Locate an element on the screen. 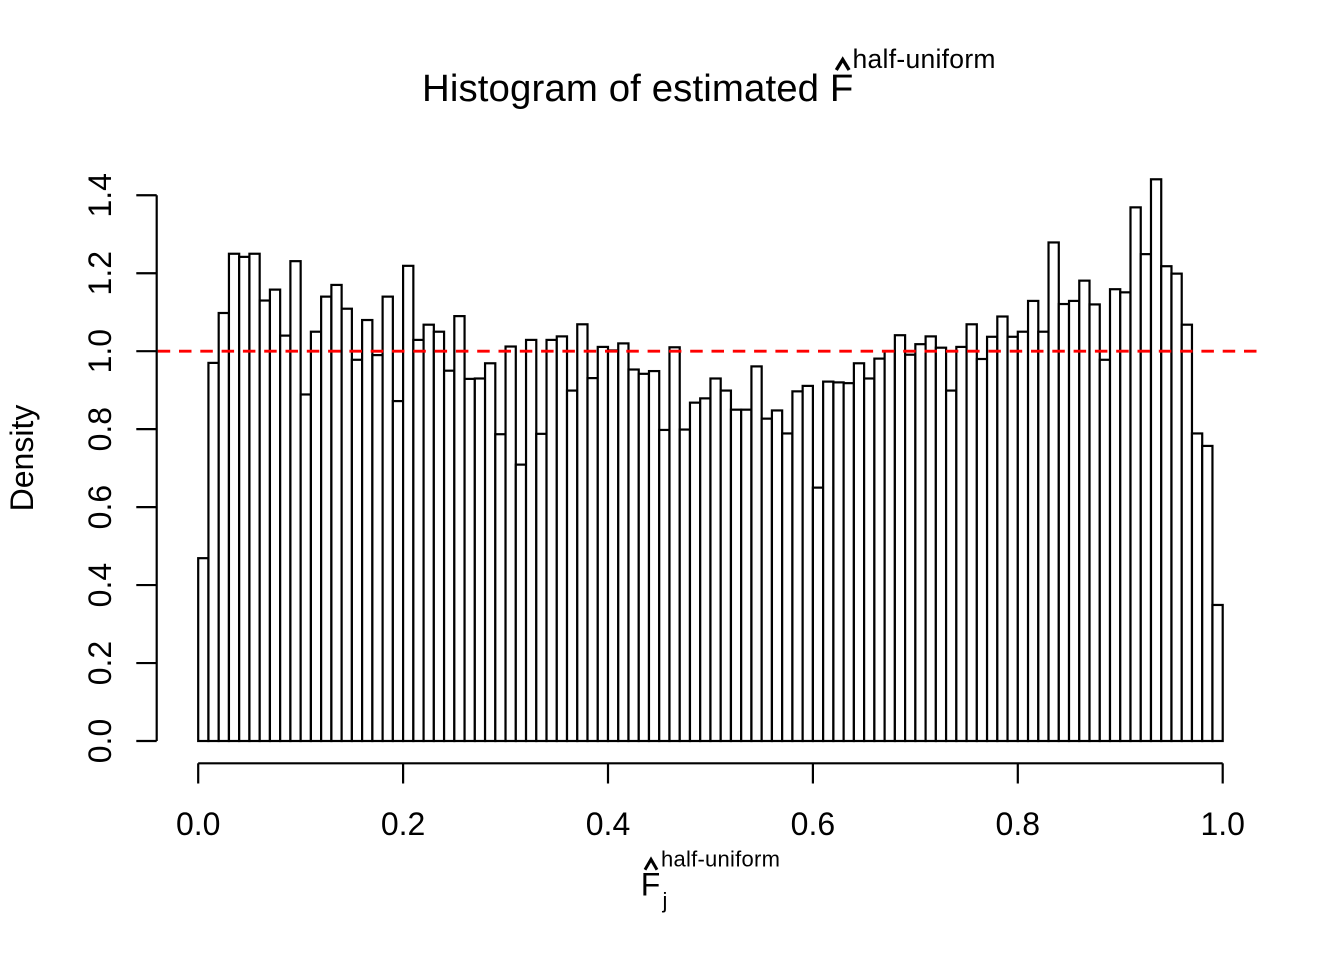  svg-text: j is located at coordinates (665, 900).